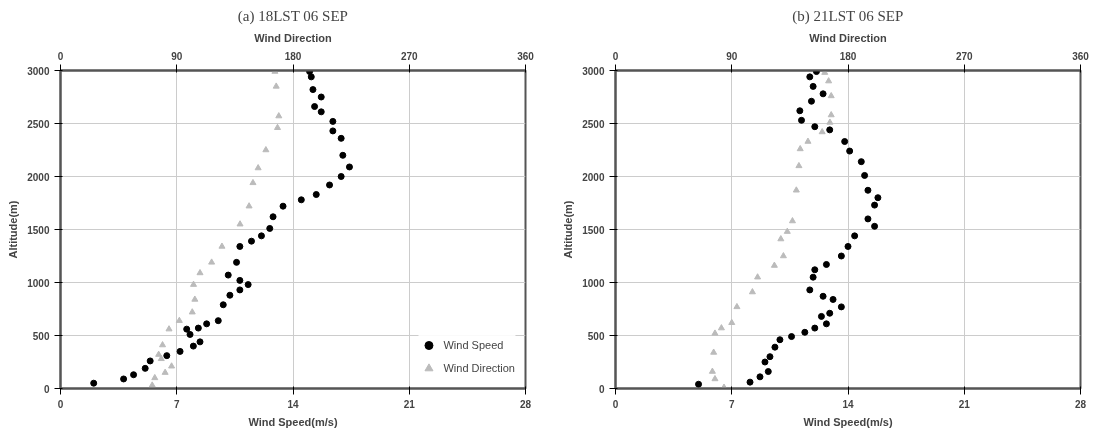 The width and height of the screenshot is (1117, 436). What do you see at coordinates (473, 345) in the screenshot?
I see `legend-label: Wind Speed` at bounding box center [473, 345].